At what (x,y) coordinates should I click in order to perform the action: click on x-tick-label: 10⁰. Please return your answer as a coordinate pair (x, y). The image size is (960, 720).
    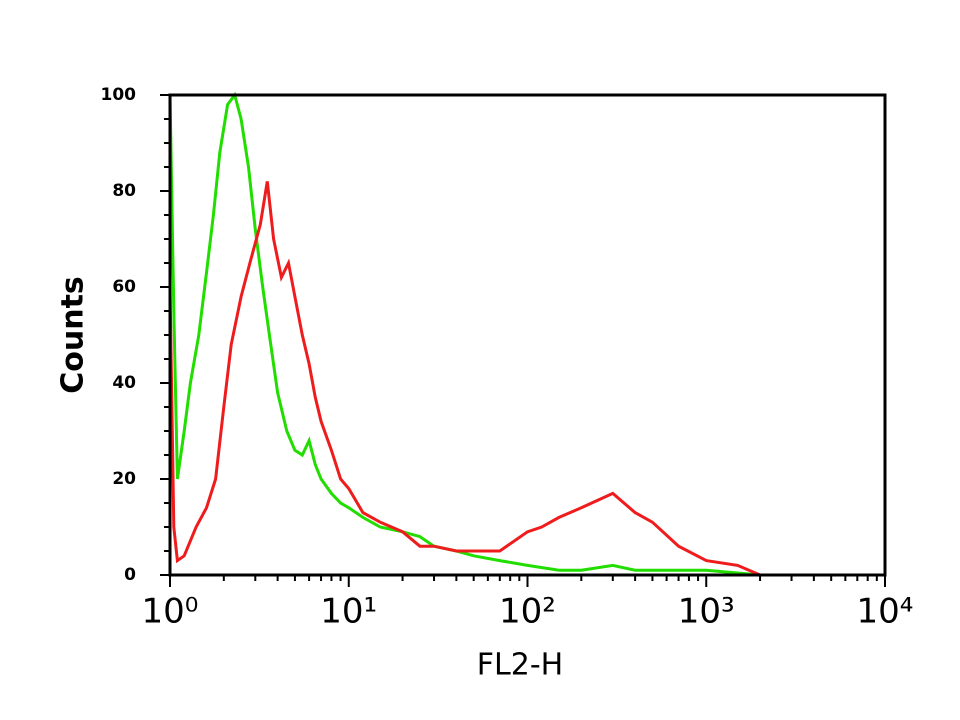
    Looking at the image, I should click on (170, 612).